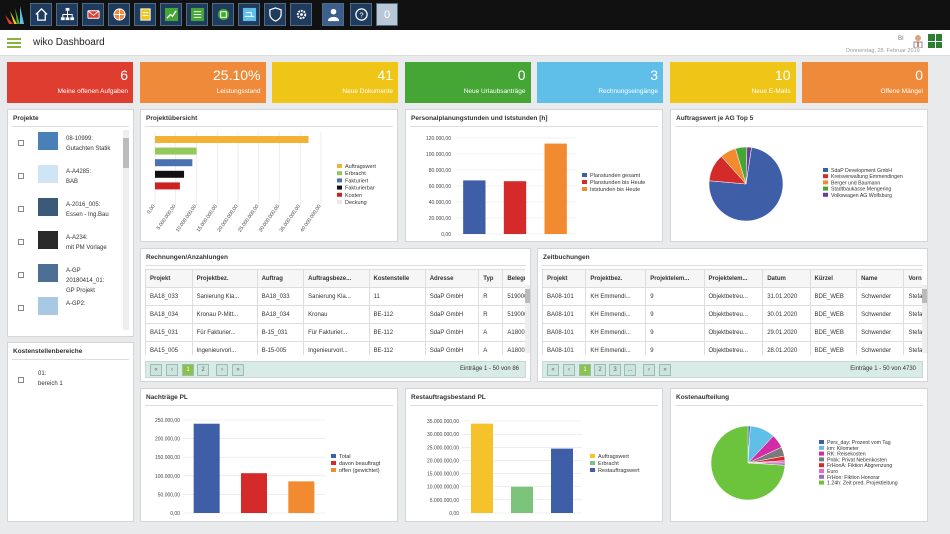  Describe the element at coordinates (491, 278) in the screenshot. I see `column-header: Typ` at that location.